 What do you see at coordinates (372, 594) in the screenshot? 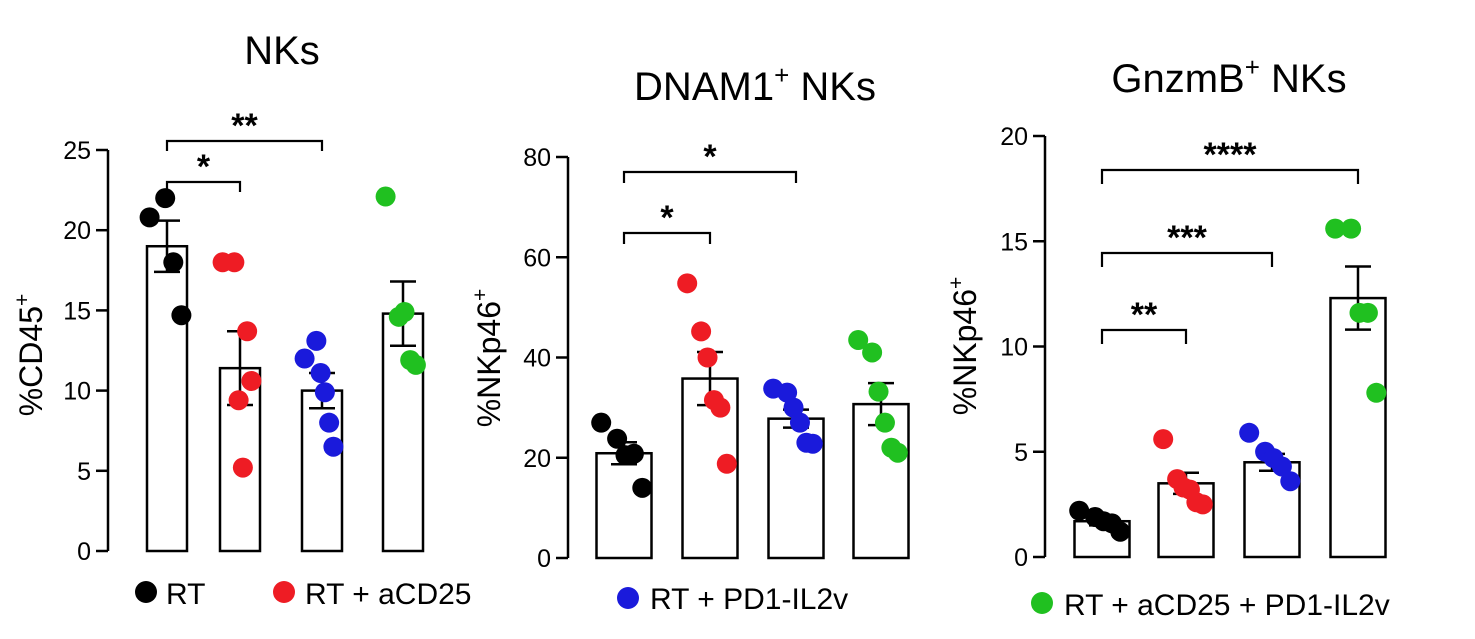
I see `legend-item-2: RT + aCD25` at bounding box center [372, 594].